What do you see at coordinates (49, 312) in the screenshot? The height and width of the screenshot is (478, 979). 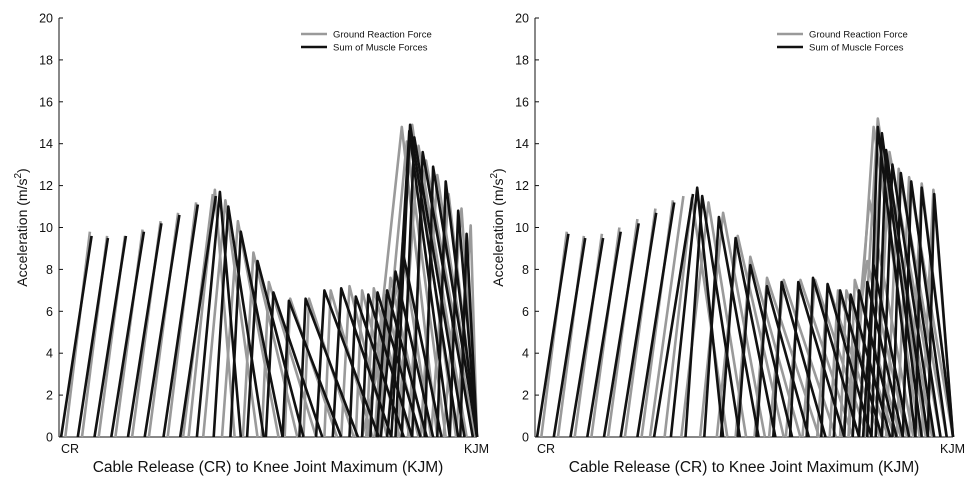 I see `y-tick-label: 6` at bounding box center [49, 312].